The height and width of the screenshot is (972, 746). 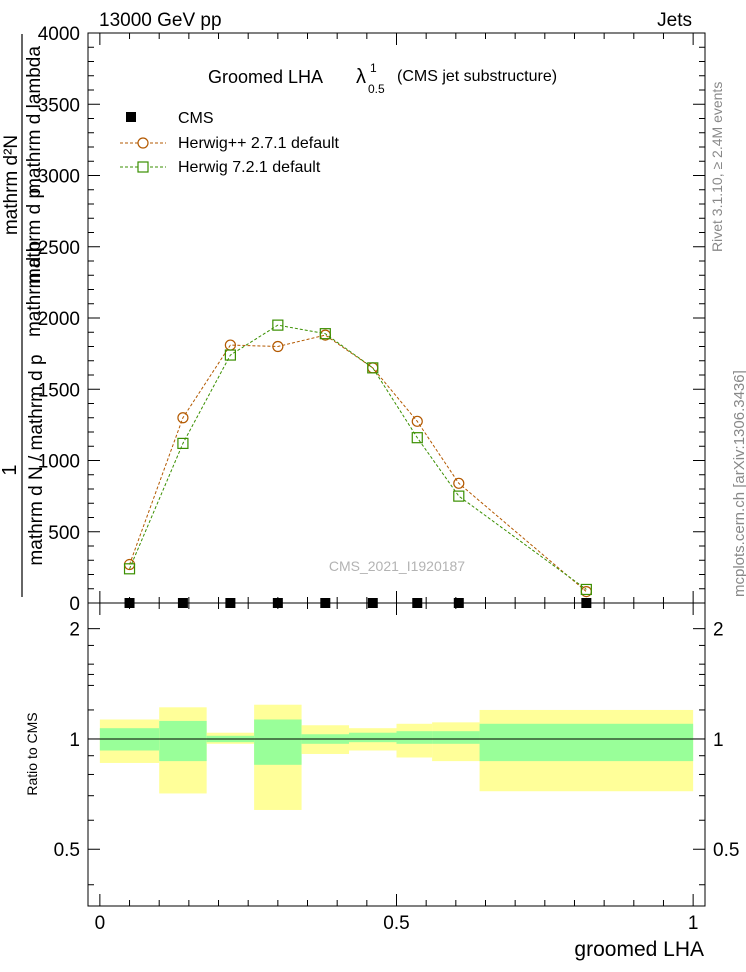 What do you see at coordinates (639, 949) in the screenshot?
I see `x-axis-label: groomed LHA` at bounding box center [639, 949].